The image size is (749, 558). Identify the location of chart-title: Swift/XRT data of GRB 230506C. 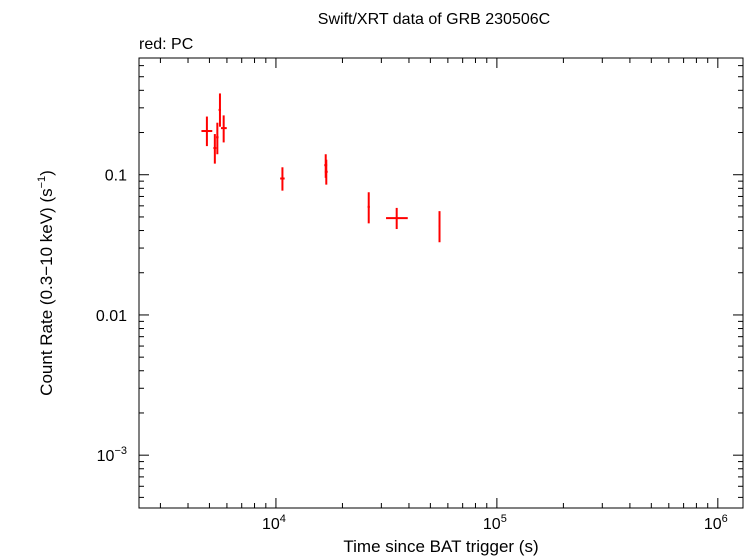
(434, 19).